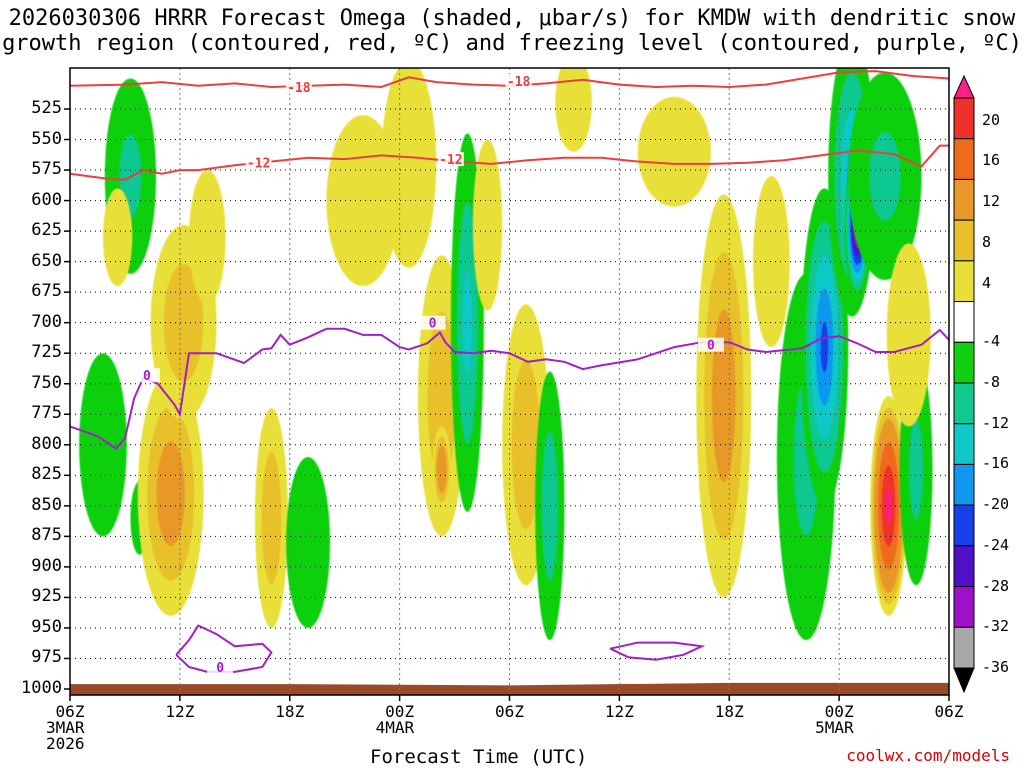 This screenshot has width=1024, height=768. I want to click on y-tick-label-600: 600, so click(46, 199).